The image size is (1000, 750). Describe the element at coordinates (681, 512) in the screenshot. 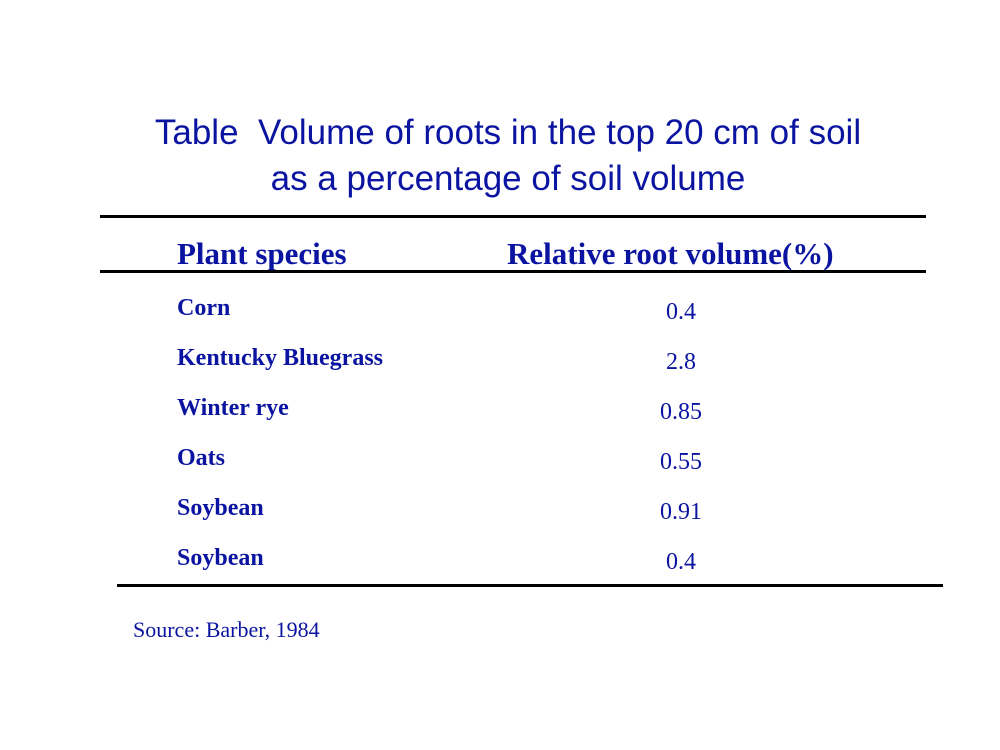

I see `root-volume-cell: 0.91` at that location.